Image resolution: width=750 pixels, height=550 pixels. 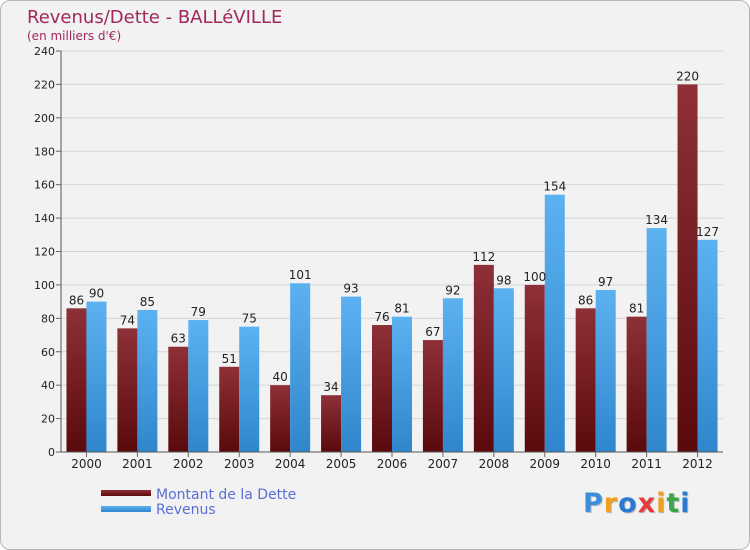 I want to click on data-label-debt-2001: 74, so click(x=127, y=320).